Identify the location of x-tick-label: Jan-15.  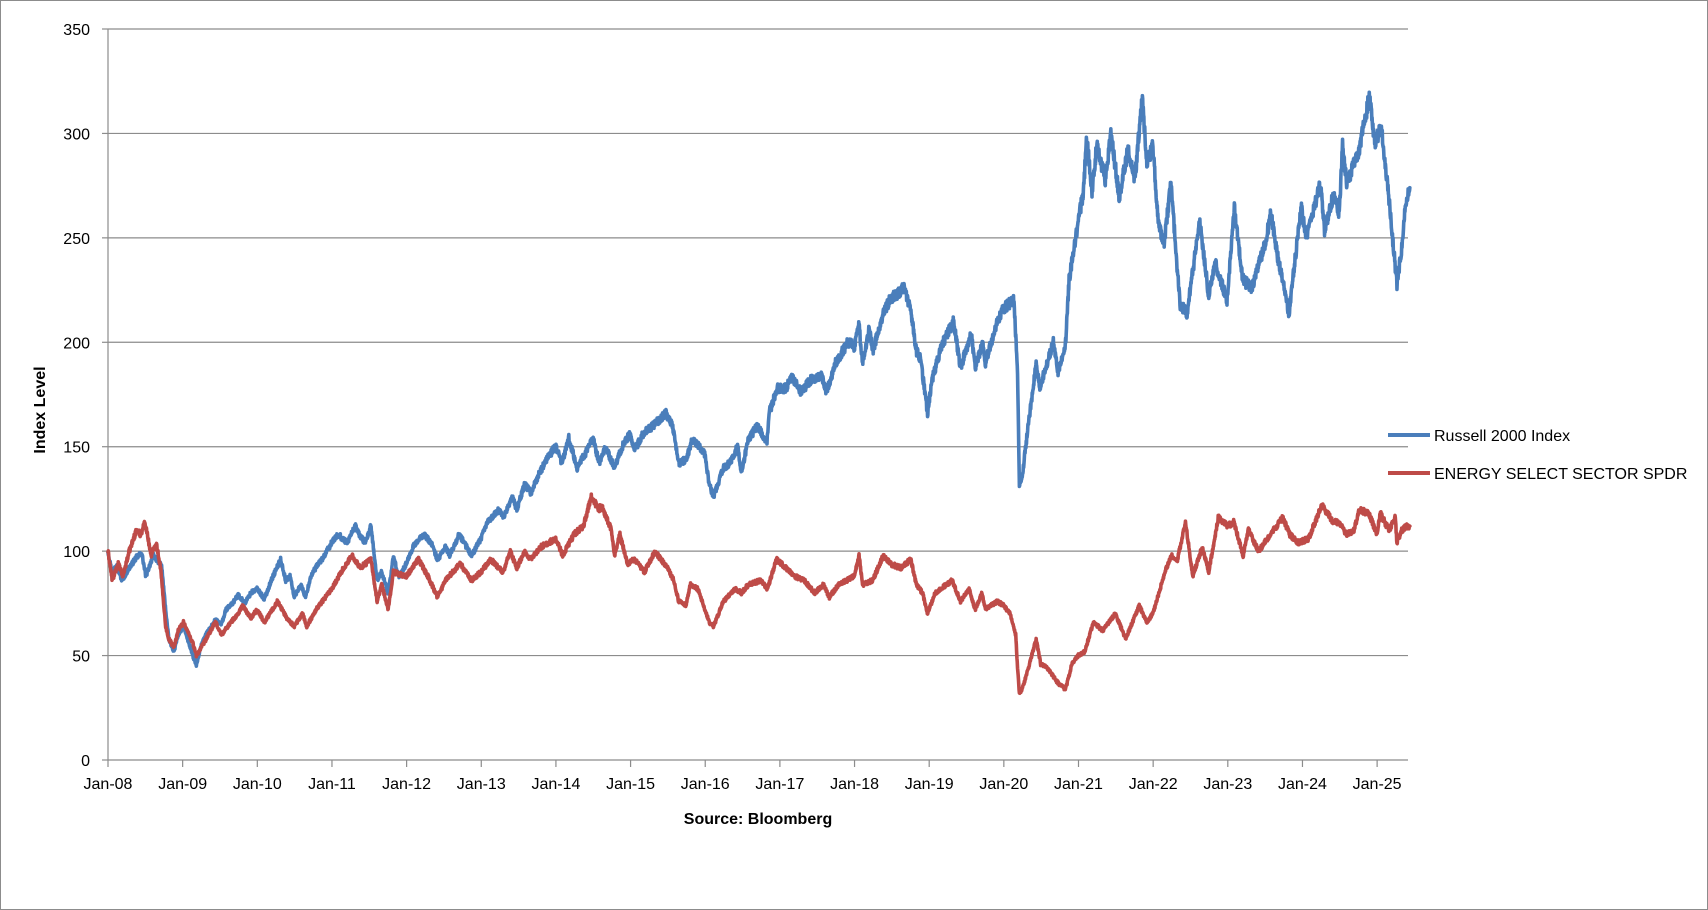
(630, 784).